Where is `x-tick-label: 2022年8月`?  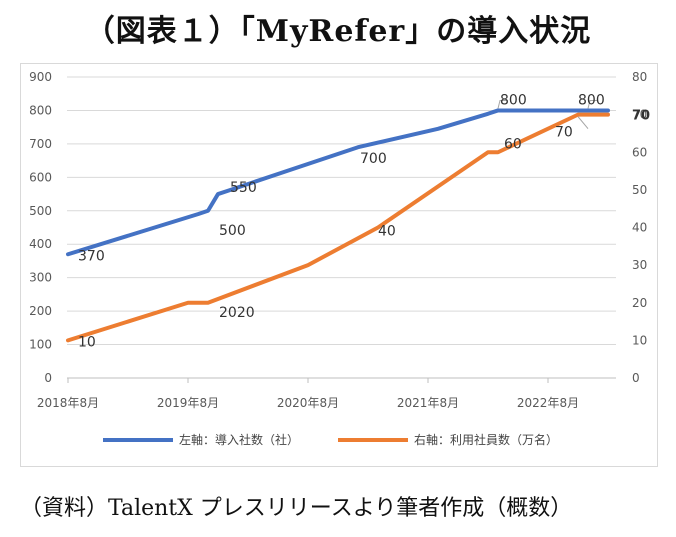
x-tick-label: 2022年8月 is located at coordinates (548, 403).